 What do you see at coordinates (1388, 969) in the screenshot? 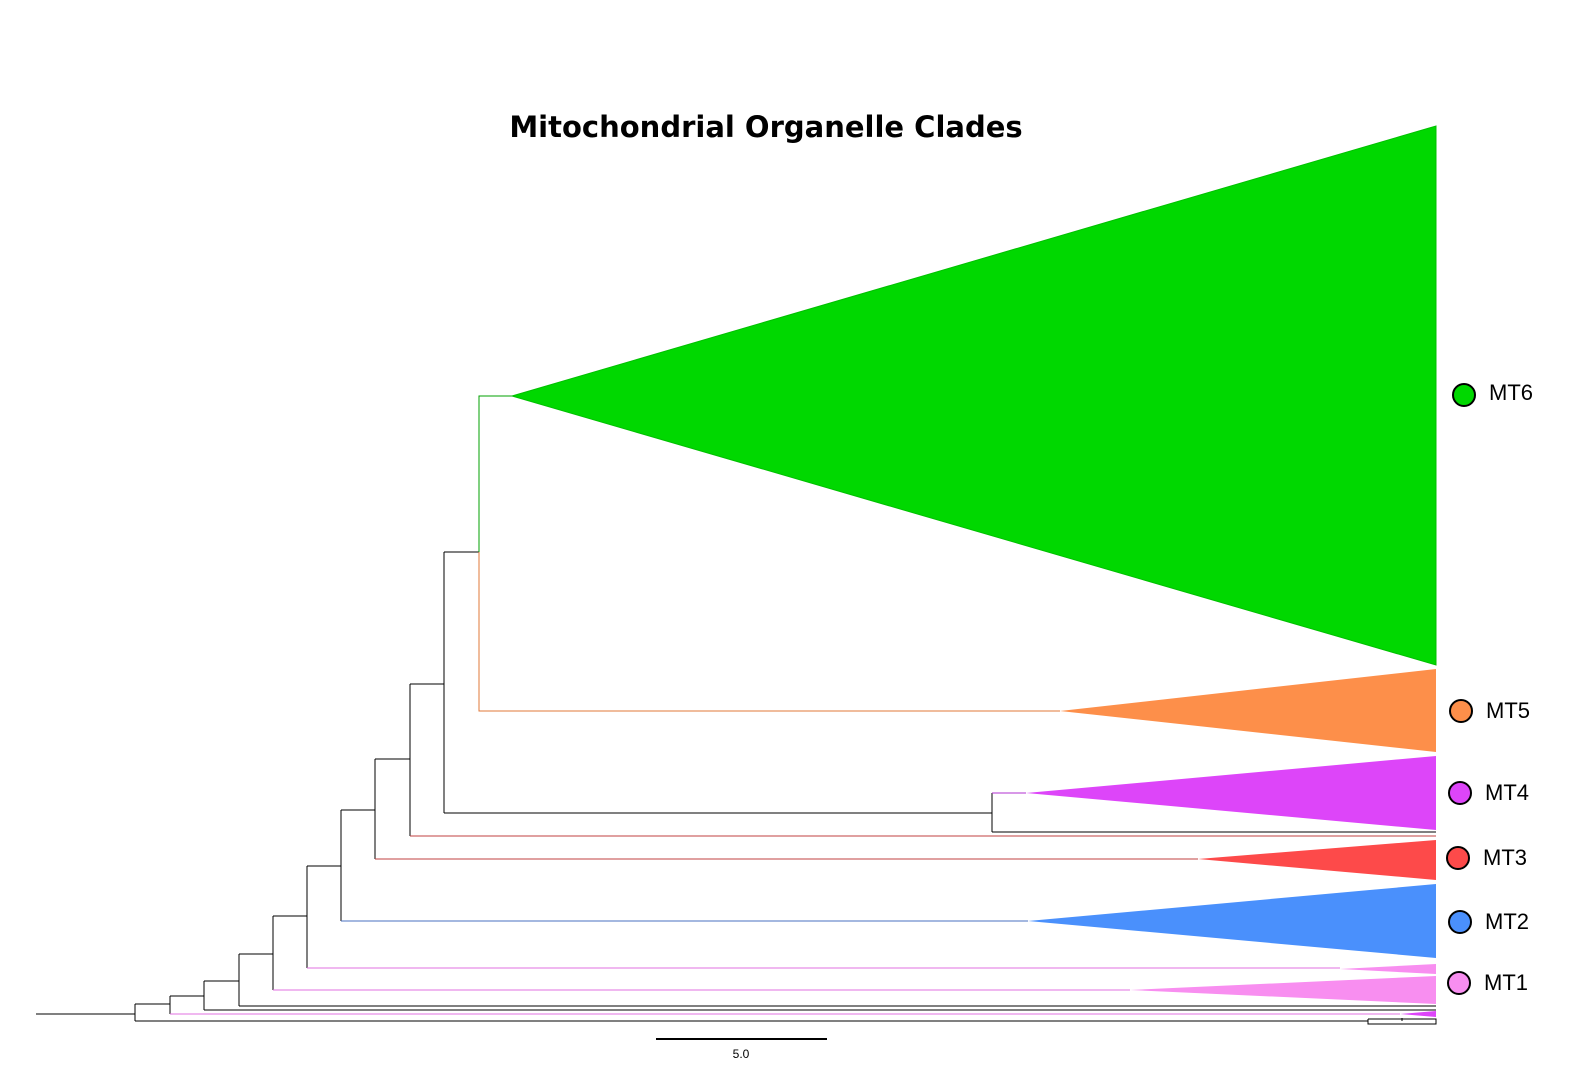
I see `clade-mt1a-triangle` at bounding box center [1388, 969].